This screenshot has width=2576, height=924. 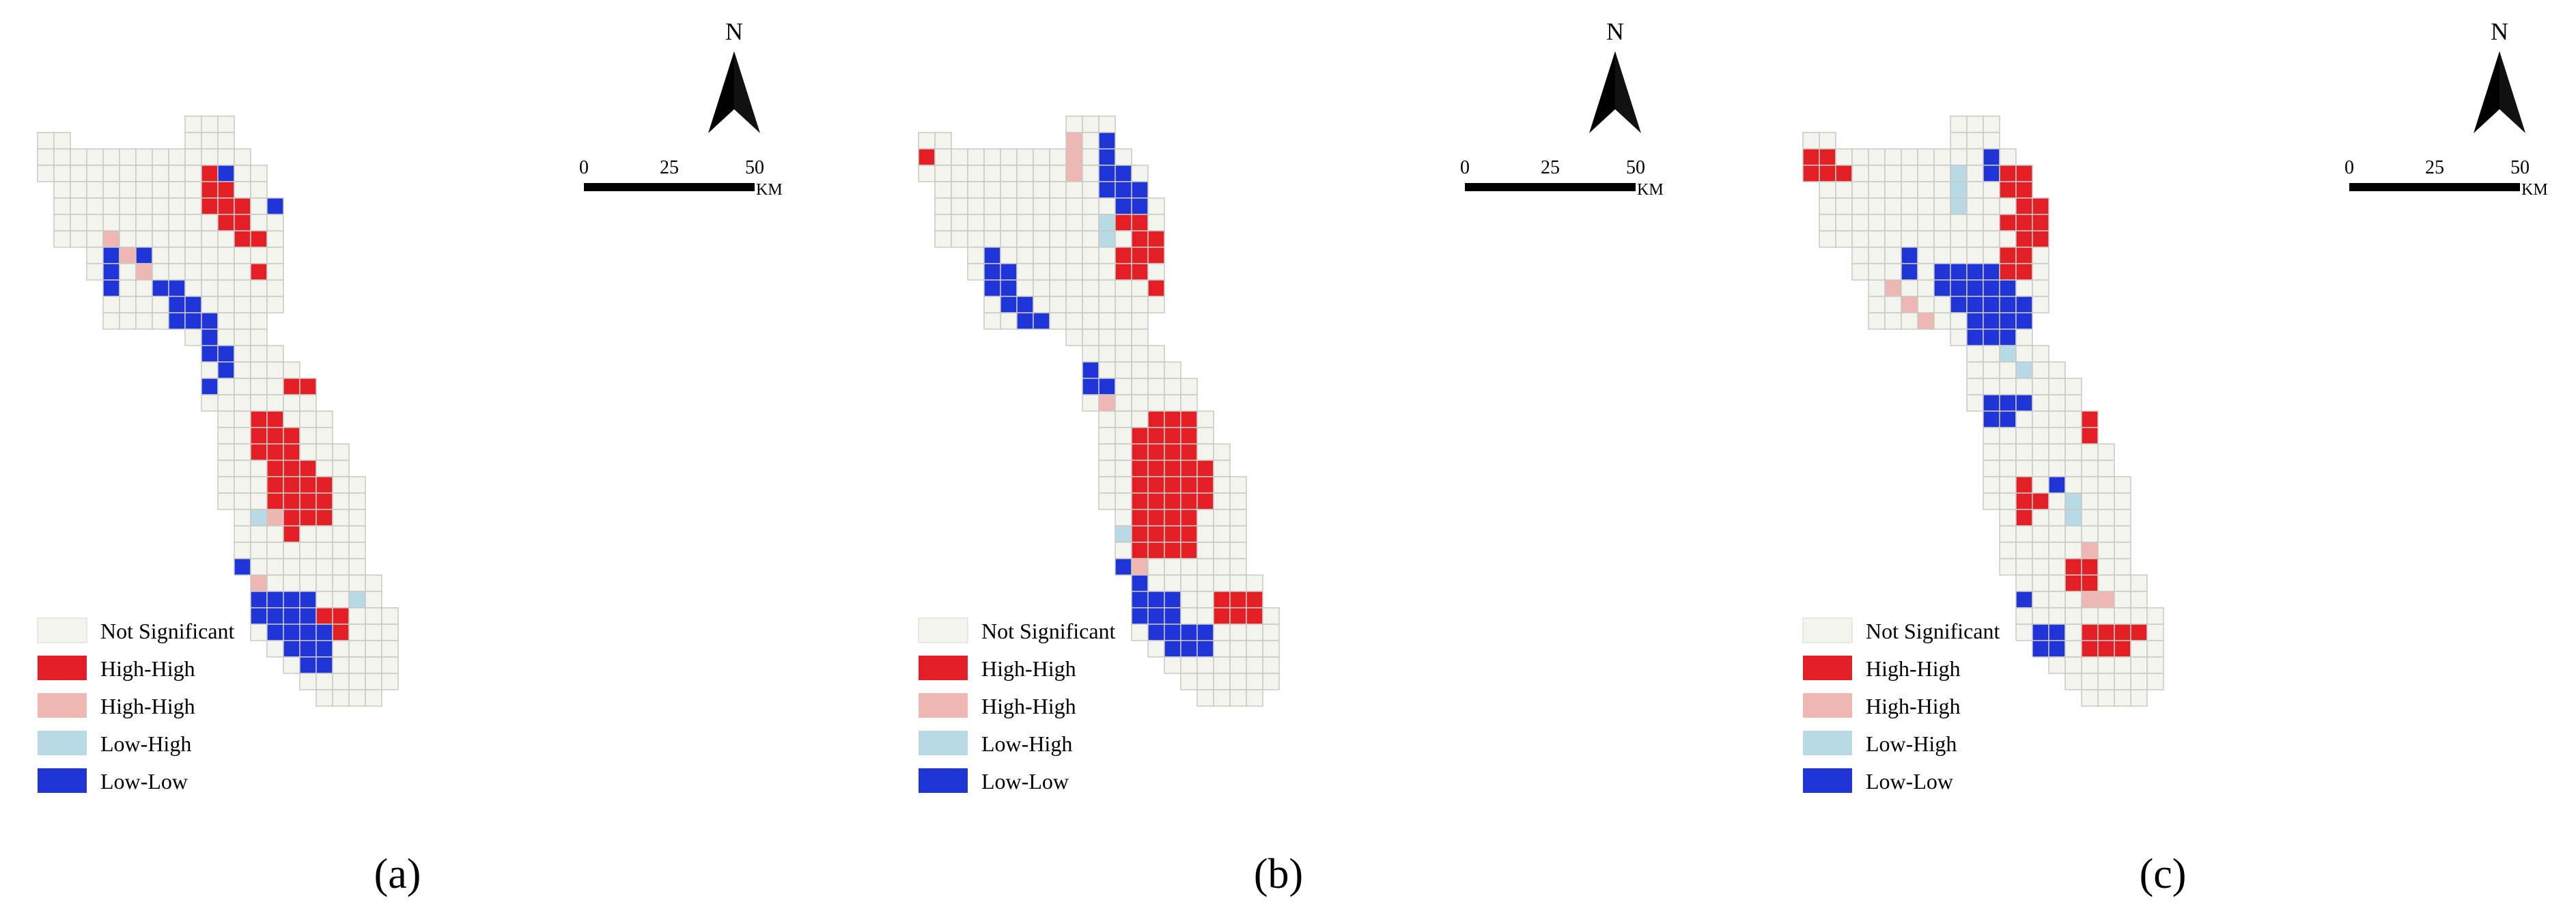 What do you see at coordinates (1827, 630) in the screenshot?
I see `legend-swatch-ns` at bounding box center [1827, 630].